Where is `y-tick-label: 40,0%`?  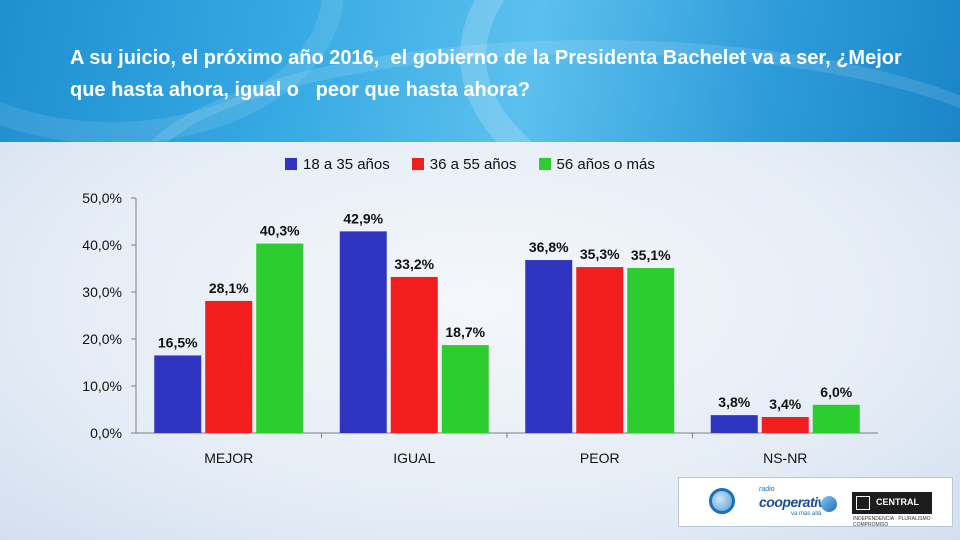
y-tick-label: 40,0% is located at coordinates (102, 245).